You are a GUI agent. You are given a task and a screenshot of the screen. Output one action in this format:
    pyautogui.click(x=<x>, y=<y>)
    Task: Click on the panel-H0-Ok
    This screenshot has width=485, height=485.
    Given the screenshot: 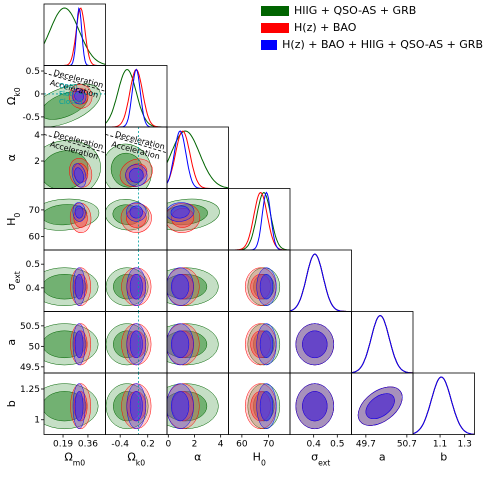 What is the action you would take?
    pyautogui.click(x=128, y=219)
    